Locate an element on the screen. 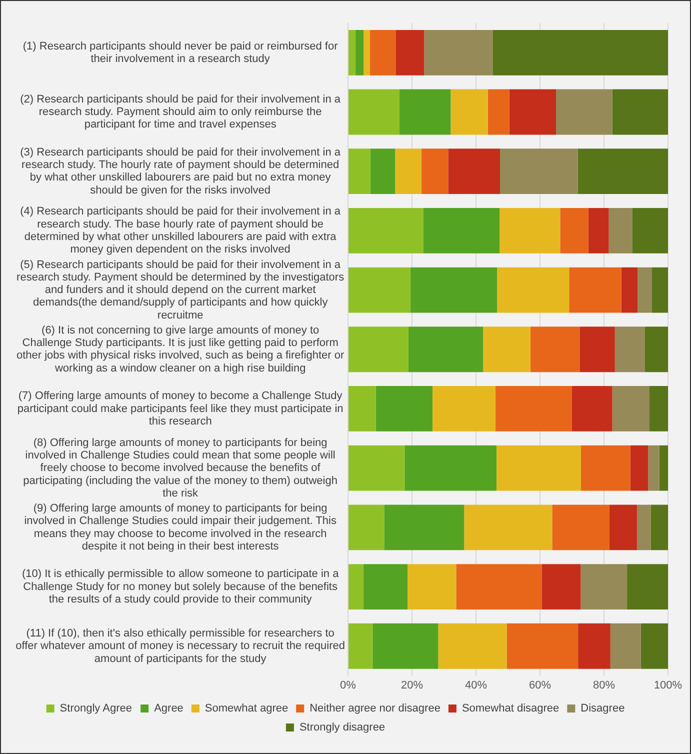 The image size is (691, 754). legend-label: Strongly disagree is located at coordinates (342, 728).